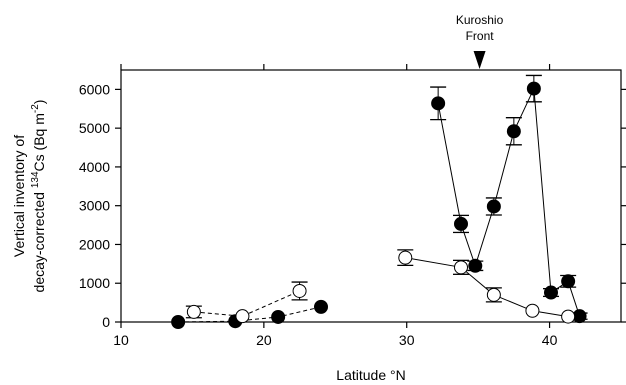  Describe the element at coordinates (407, 340) in the screenshot. I see `x-tick-label: 30` at that location.